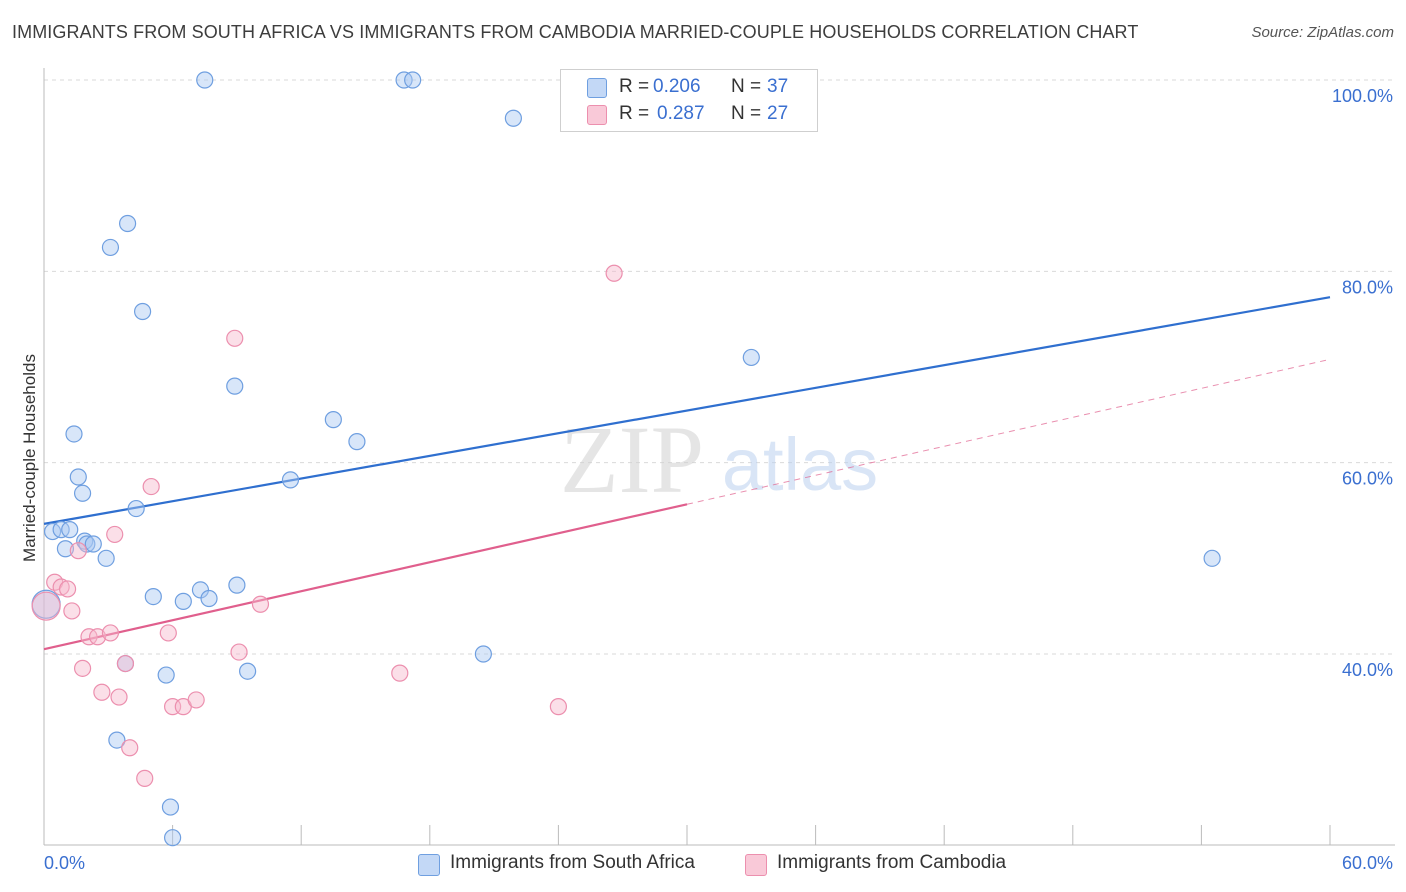  Describe the element at coordinates (1367, 479) in the screenshot. I see `y-tick-label: 60.0%` at that location.